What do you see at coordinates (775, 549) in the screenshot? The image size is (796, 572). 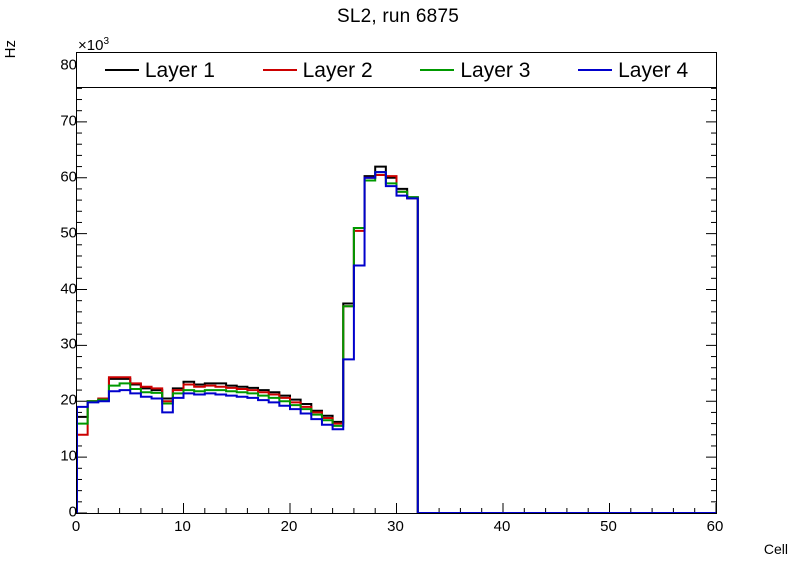 I see `x-axis-title: Cell` at bounding box center [775, 549].